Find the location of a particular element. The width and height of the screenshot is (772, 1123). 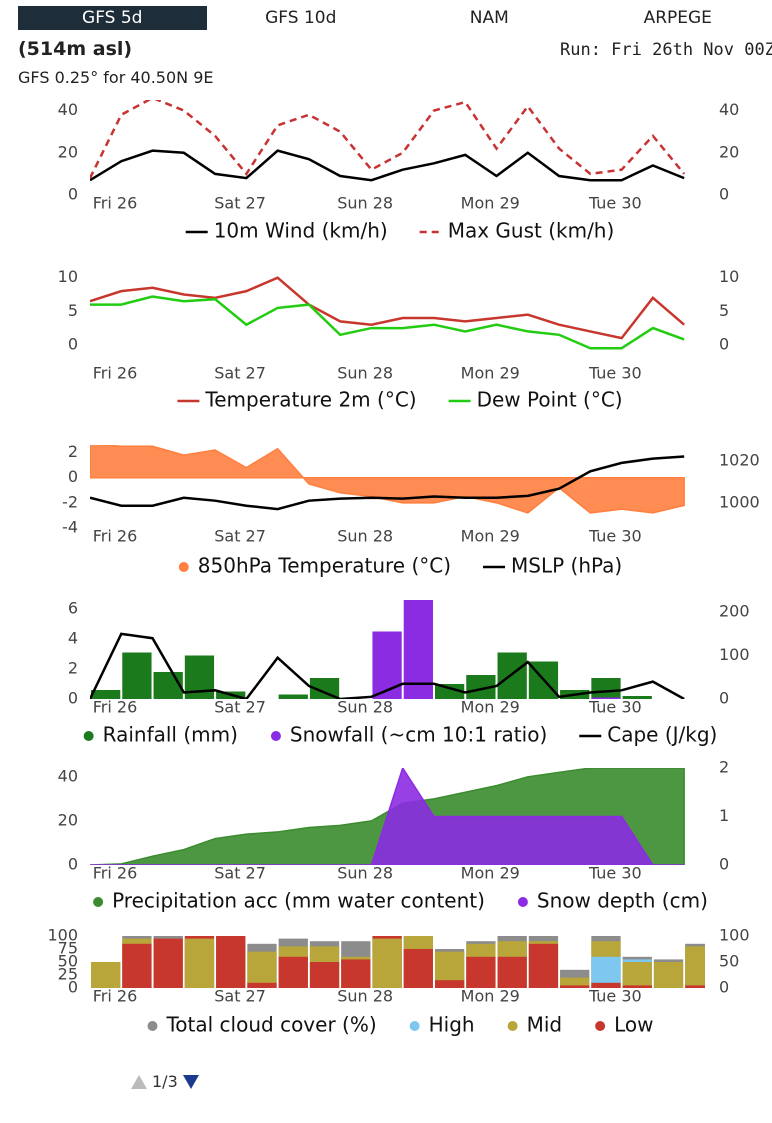

y2-tick-label: 20 is located at coordinates (729, 151).